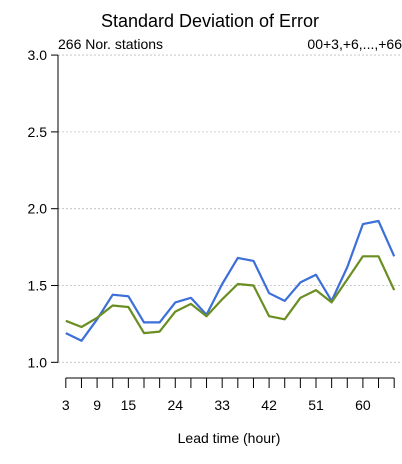 This screenshot has width=402, height=464. I want to click on x-tick-label: 15, so click(129, 405).